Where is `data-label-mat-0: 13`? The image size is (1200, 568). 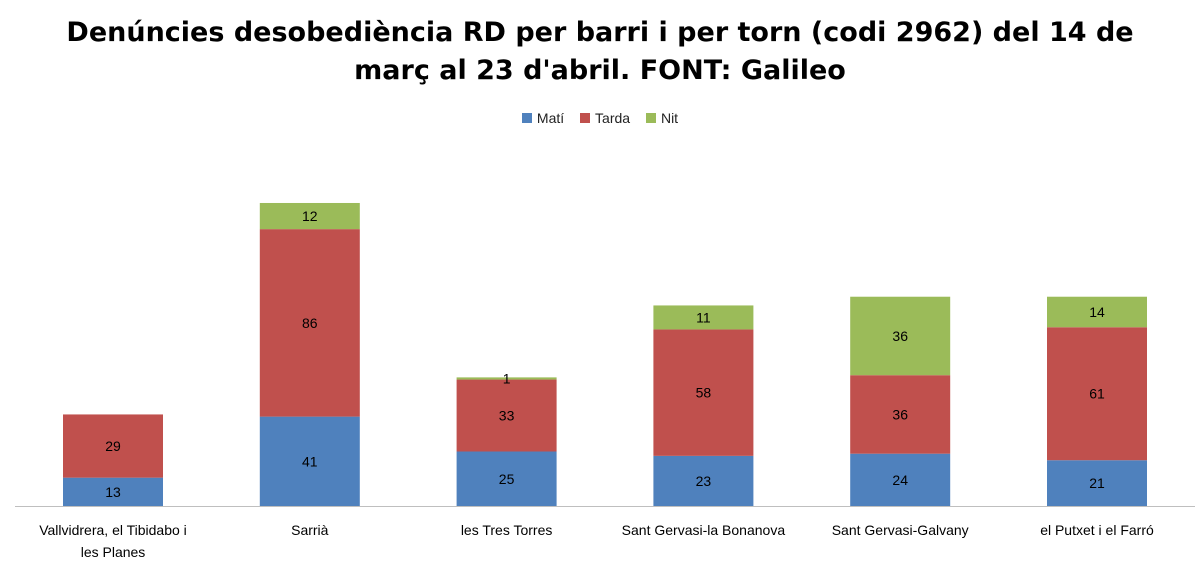
data-label-mat-0: 13 is located at coordinates (113, 492).